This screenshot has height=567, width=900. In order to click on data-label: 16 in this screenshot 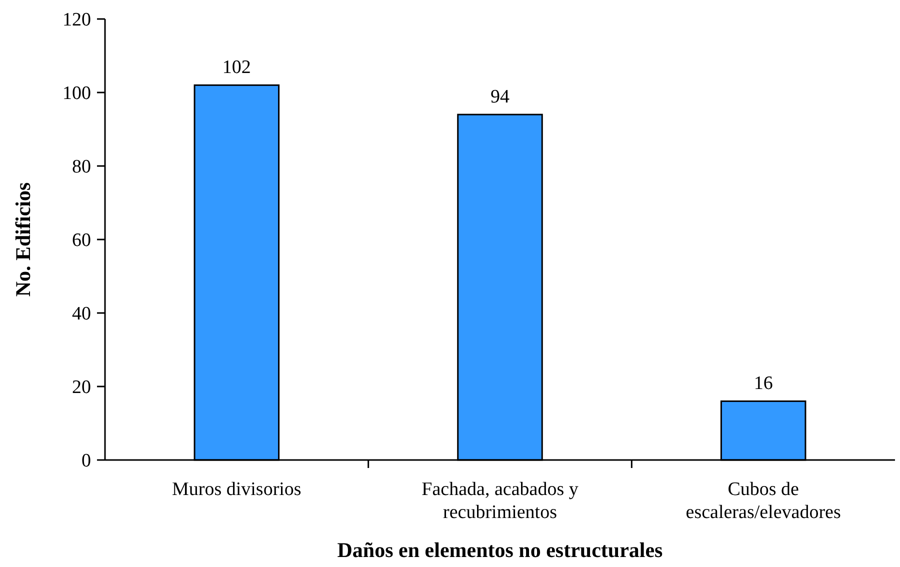, I will do `click(763, 383)`.